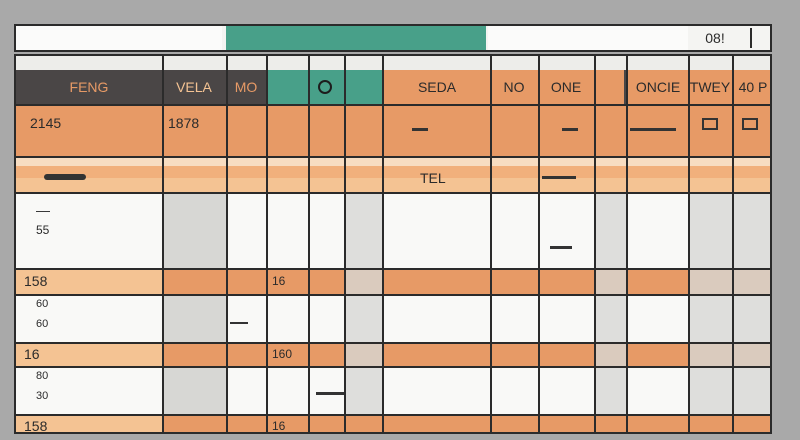  What do you see at coordinates (89, 281) in the screenshot?
I see `row-4-first` at bounding box center [89, 281].